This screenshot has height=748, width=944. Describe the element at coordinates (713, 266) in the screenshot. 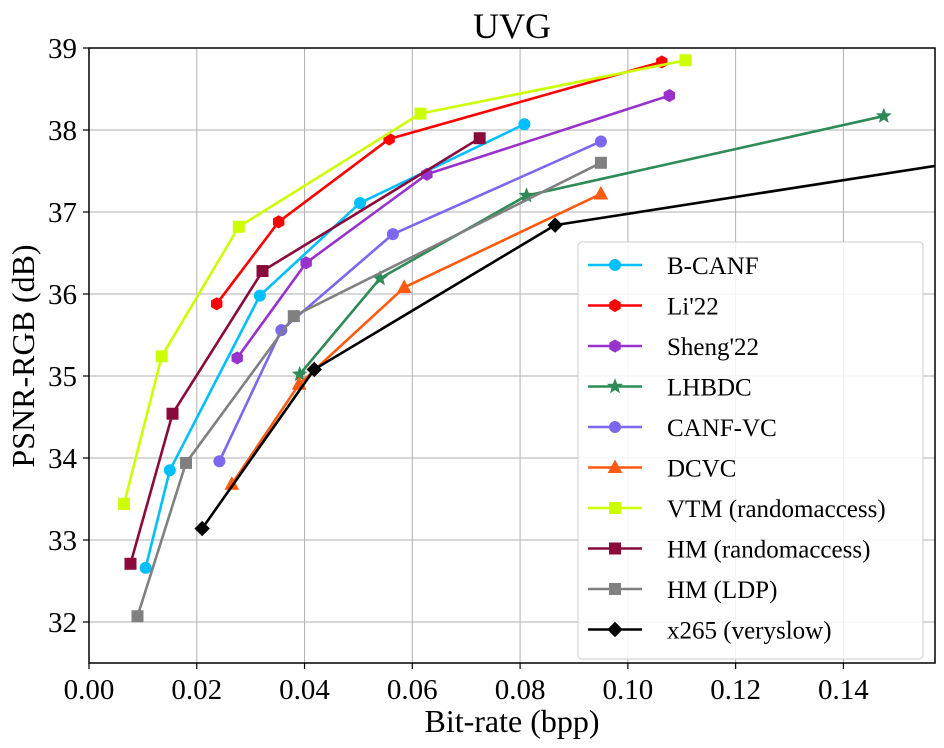

I see `legend-label: B-CANF` at that location.